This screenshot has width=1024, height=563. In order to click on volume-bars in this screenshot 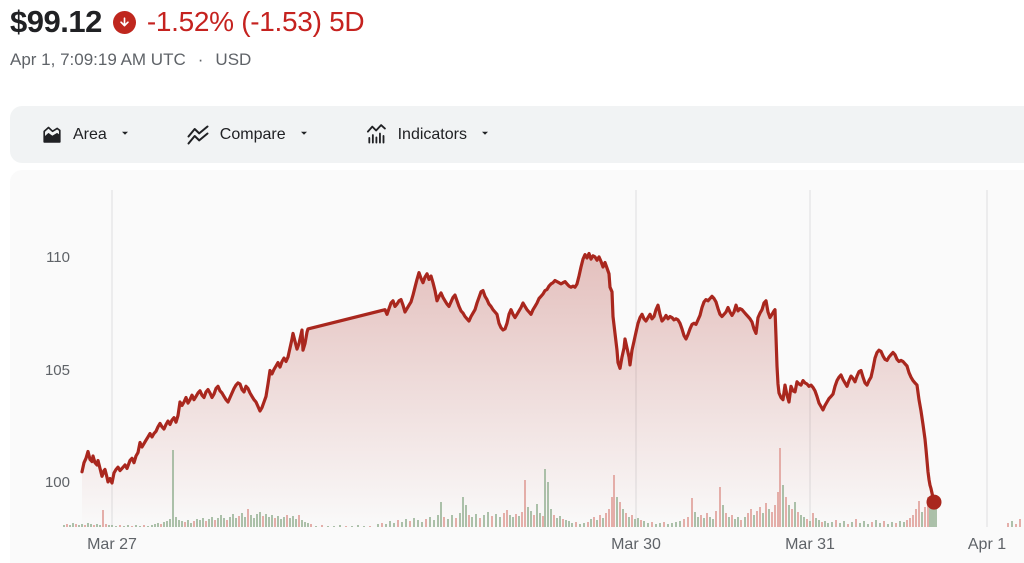, I will do `click(542, 487)`.